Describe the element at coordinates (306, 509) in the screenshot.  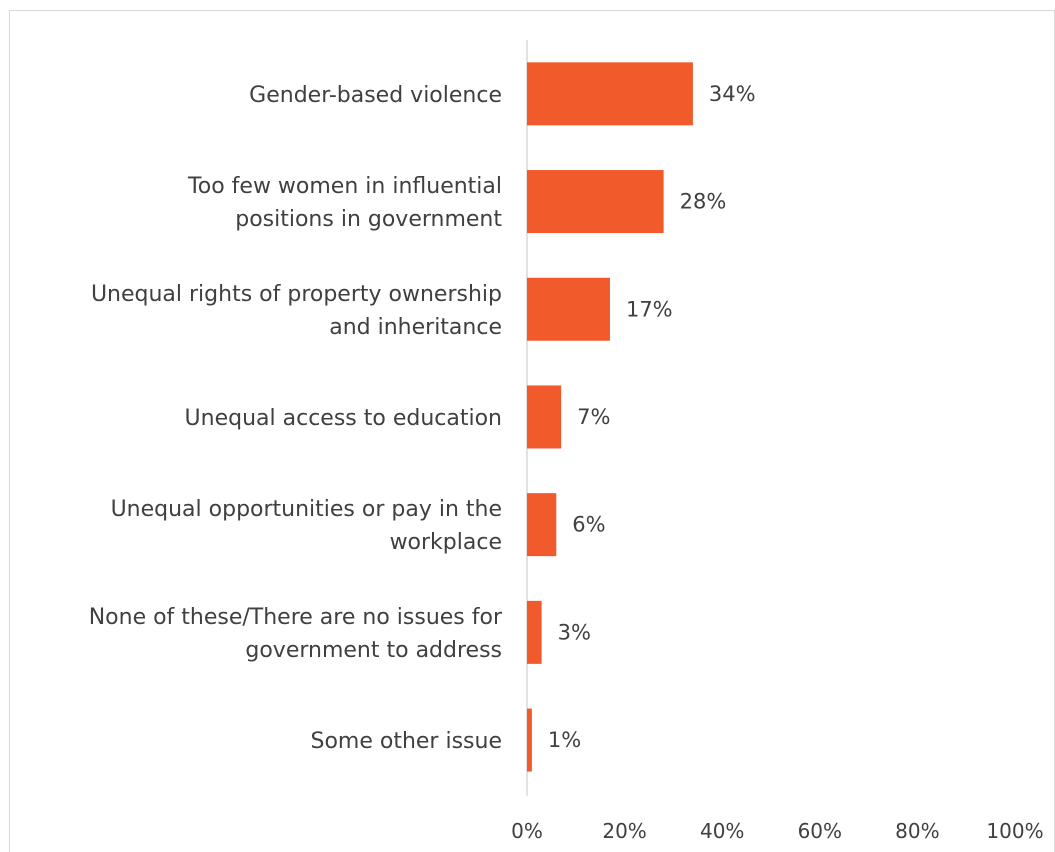
I see `category-label-line: Unequal opportunities or pay in the` at that location.